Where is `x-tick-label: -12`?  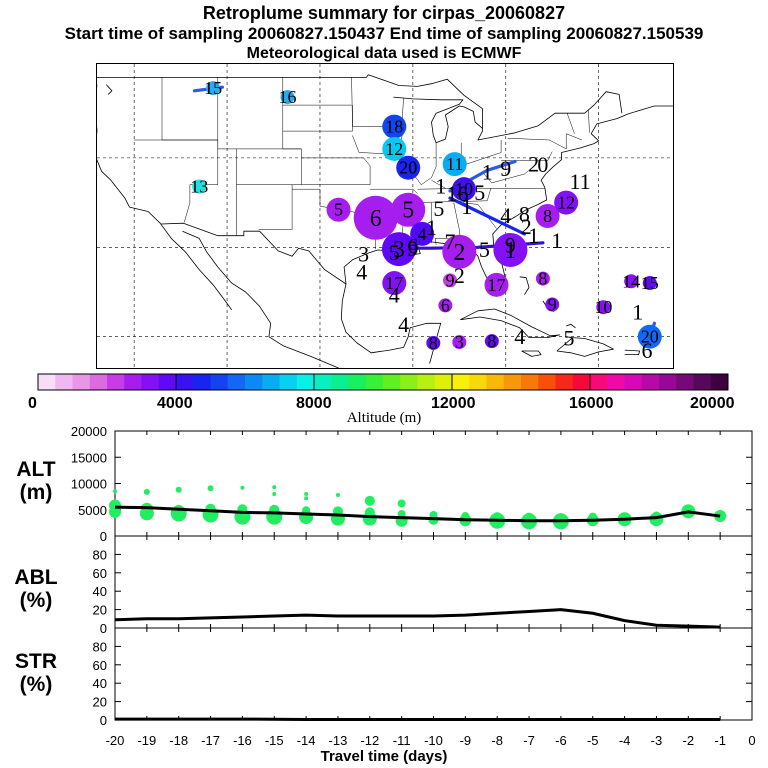
x-tick-label: -12 is located at coordinates (369, 740).